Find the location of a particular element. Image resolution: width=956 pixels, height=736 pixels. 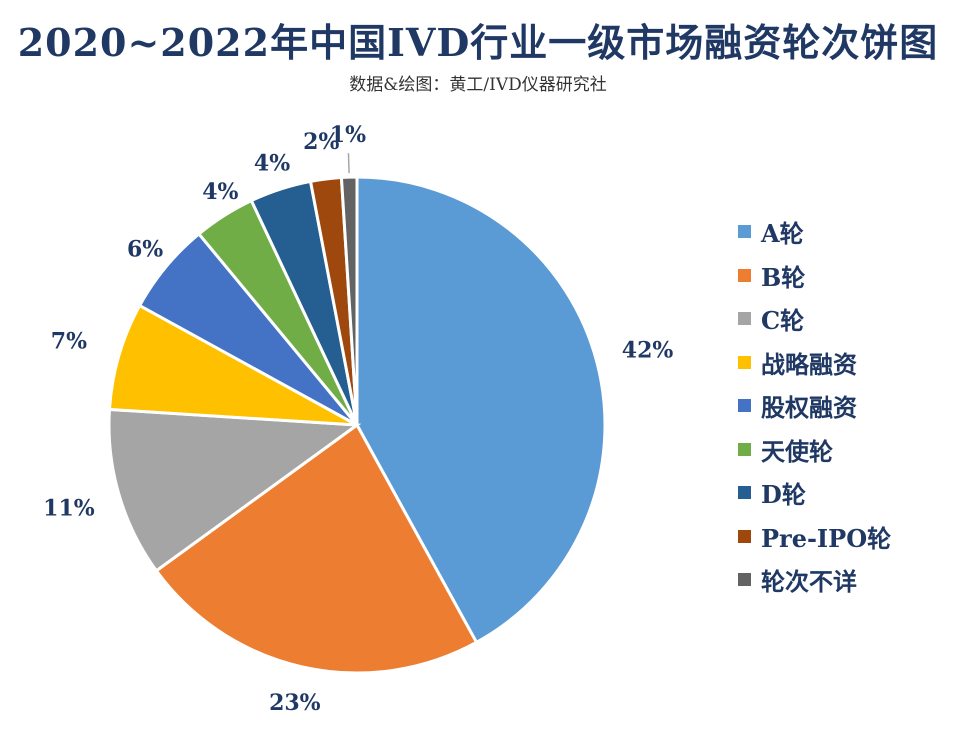

chart-title: 2020~2022年中国IVD行业一级市场融资轮次饼图 is located at coordinates (478, 42).